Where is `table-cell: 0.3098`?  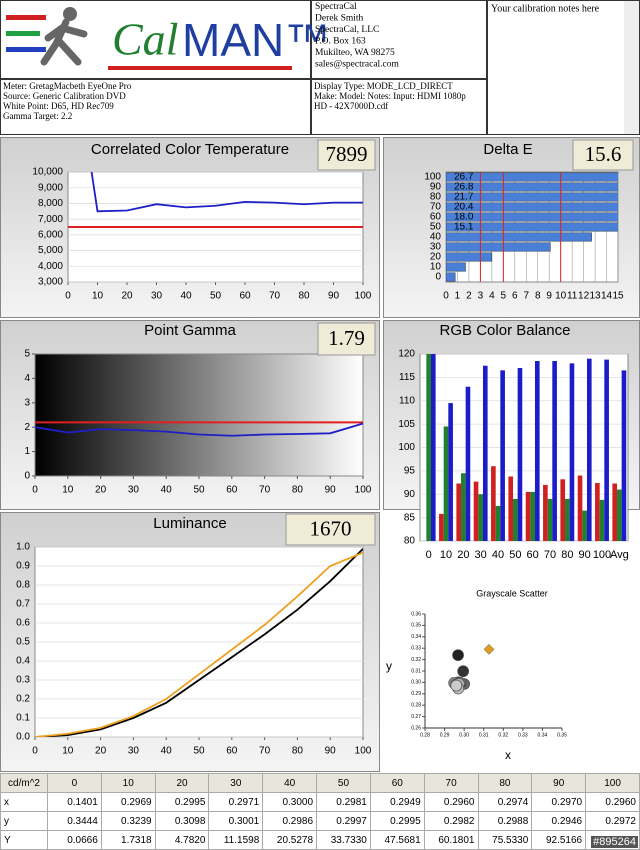 table-cell: 0.3098 is located at coordinates (182, 821).